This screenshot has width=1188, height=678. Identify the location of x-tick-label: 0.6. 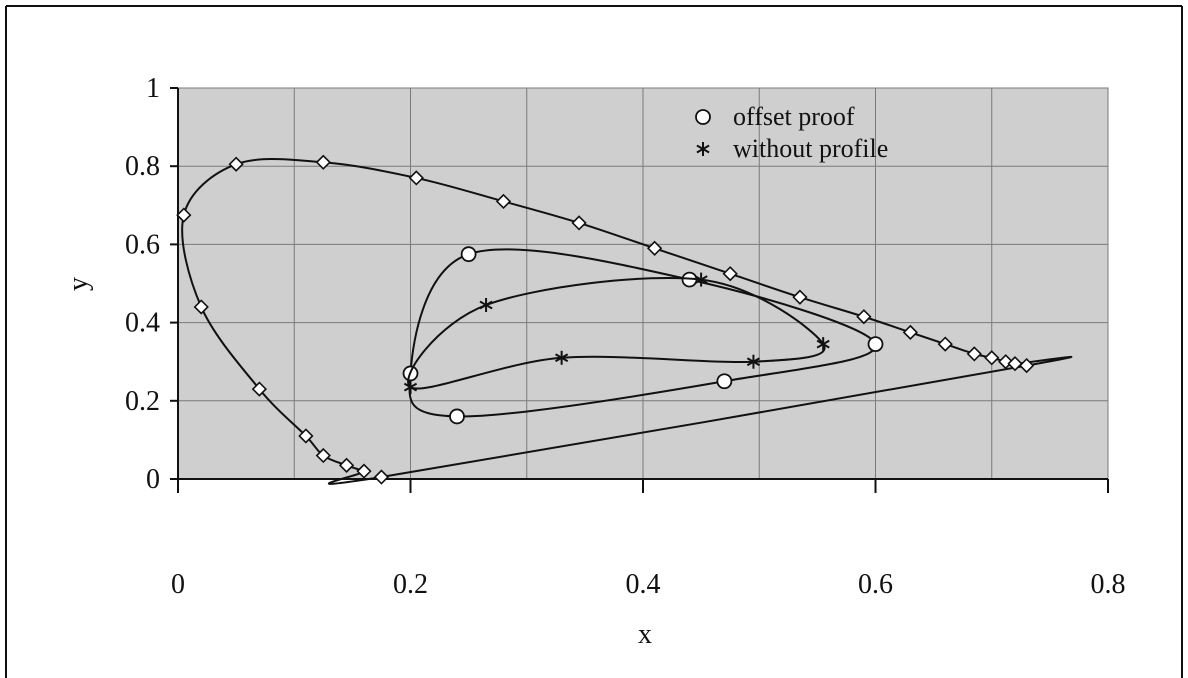
(875, 584).